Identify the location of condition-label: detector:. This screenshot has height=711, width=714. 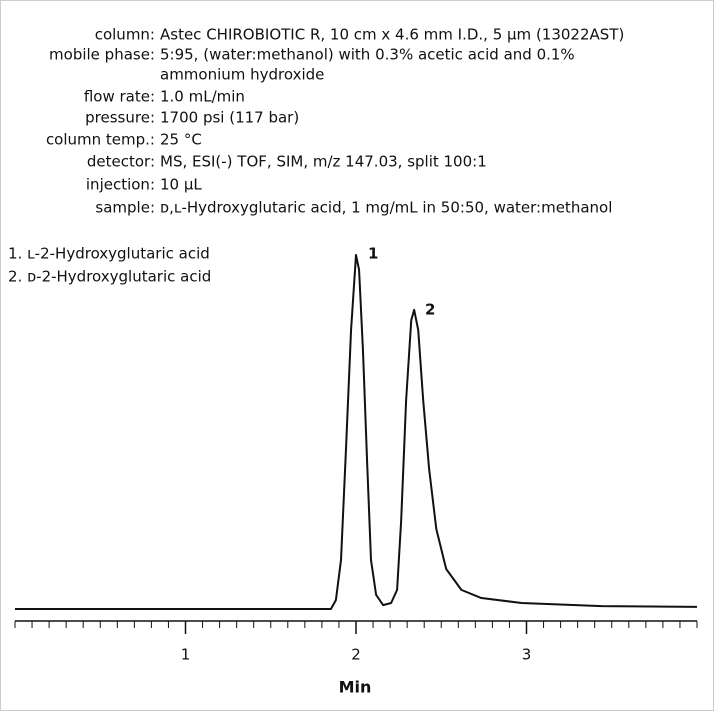
(121, 162).